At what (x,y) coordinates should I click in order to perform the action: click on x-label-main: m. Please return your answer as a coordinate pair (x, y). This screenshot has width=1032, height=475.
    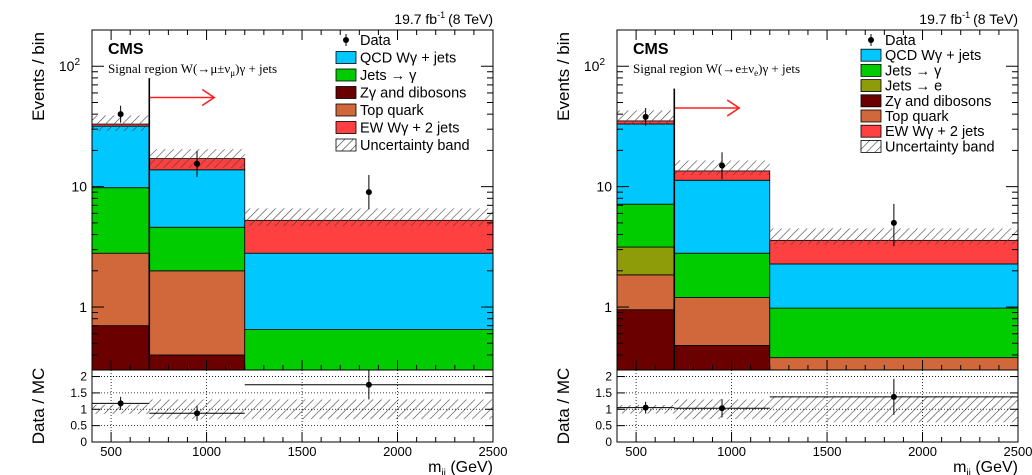
    Looking at the image, I should click on (434, 467).